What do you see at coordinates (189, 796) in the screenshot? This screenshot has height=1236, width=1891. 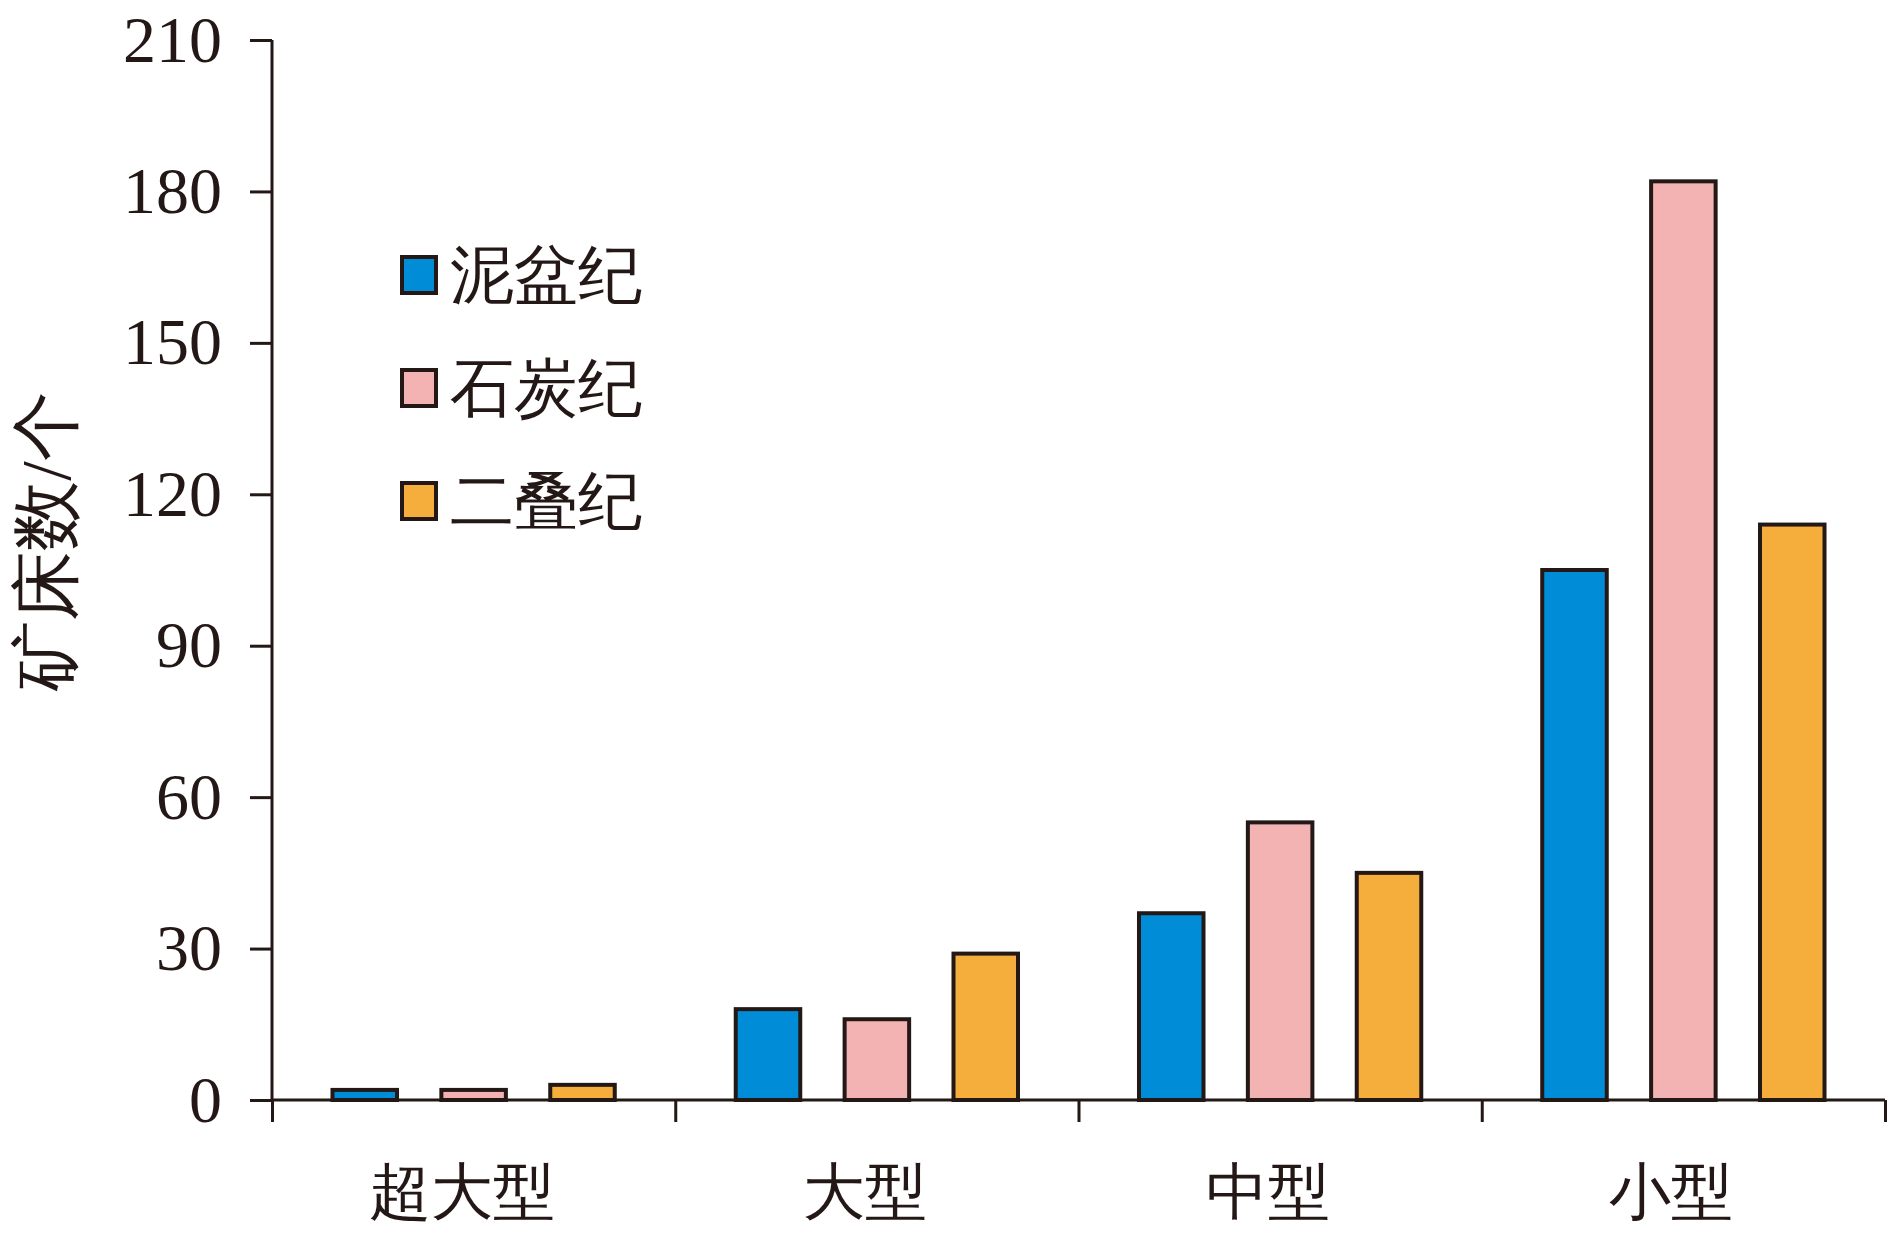 I see `y-tick-label: 60` at bounding box center [189, 796].